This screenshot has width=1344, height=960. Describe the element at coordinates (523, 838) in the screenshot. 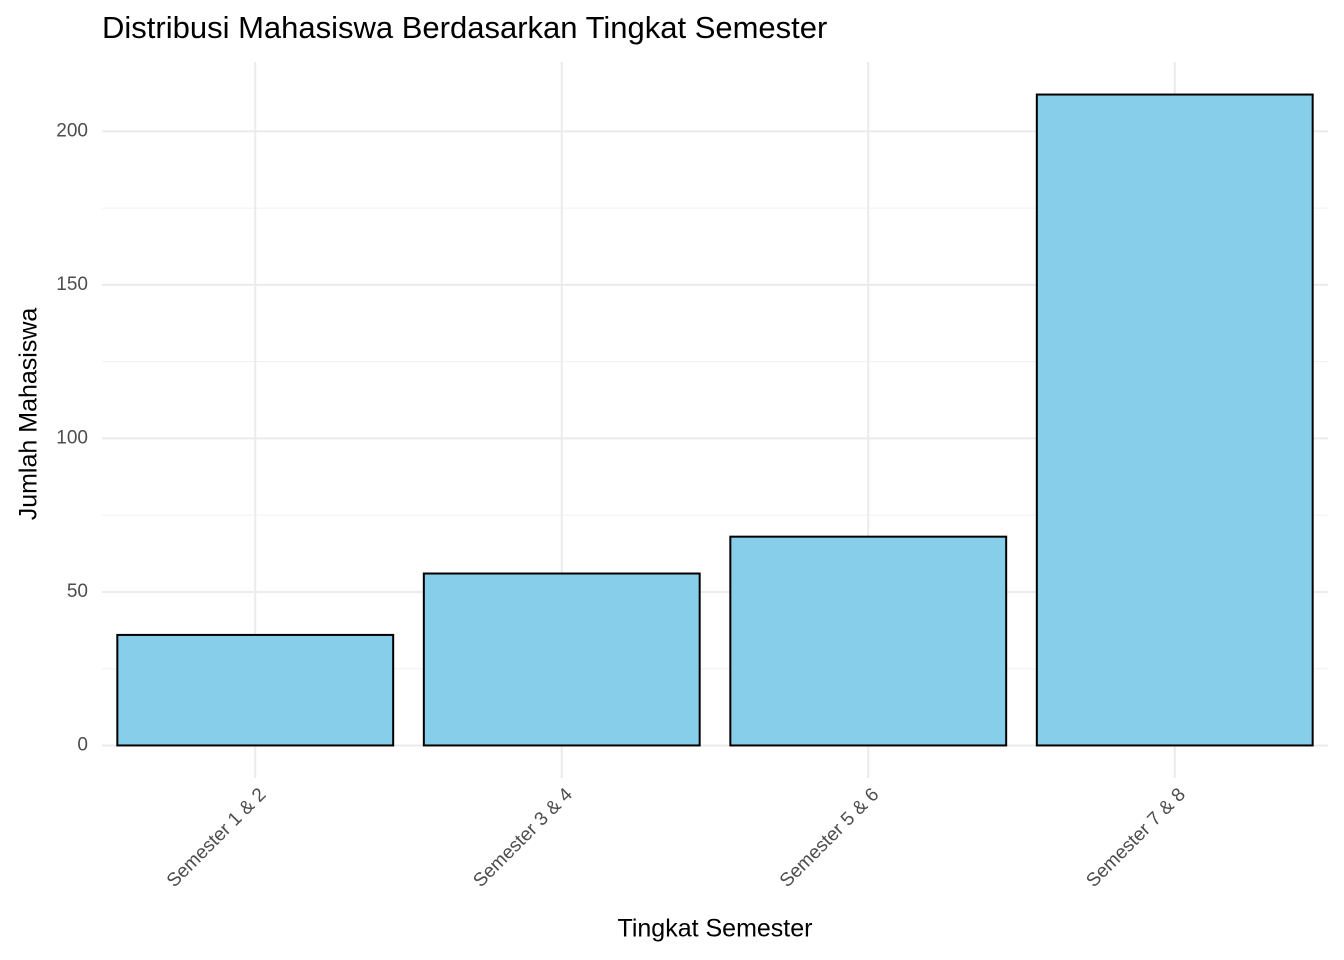

I see `x-tick-label: Semester 3 & 4` at that location.